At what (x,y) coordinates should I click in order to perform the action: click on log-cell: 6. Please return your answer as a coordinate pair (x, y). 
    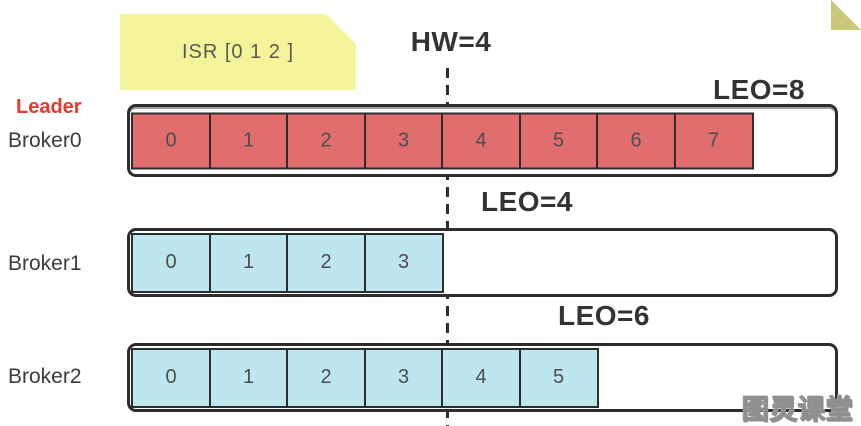
    Looking at the image, I should click on (636, 140).